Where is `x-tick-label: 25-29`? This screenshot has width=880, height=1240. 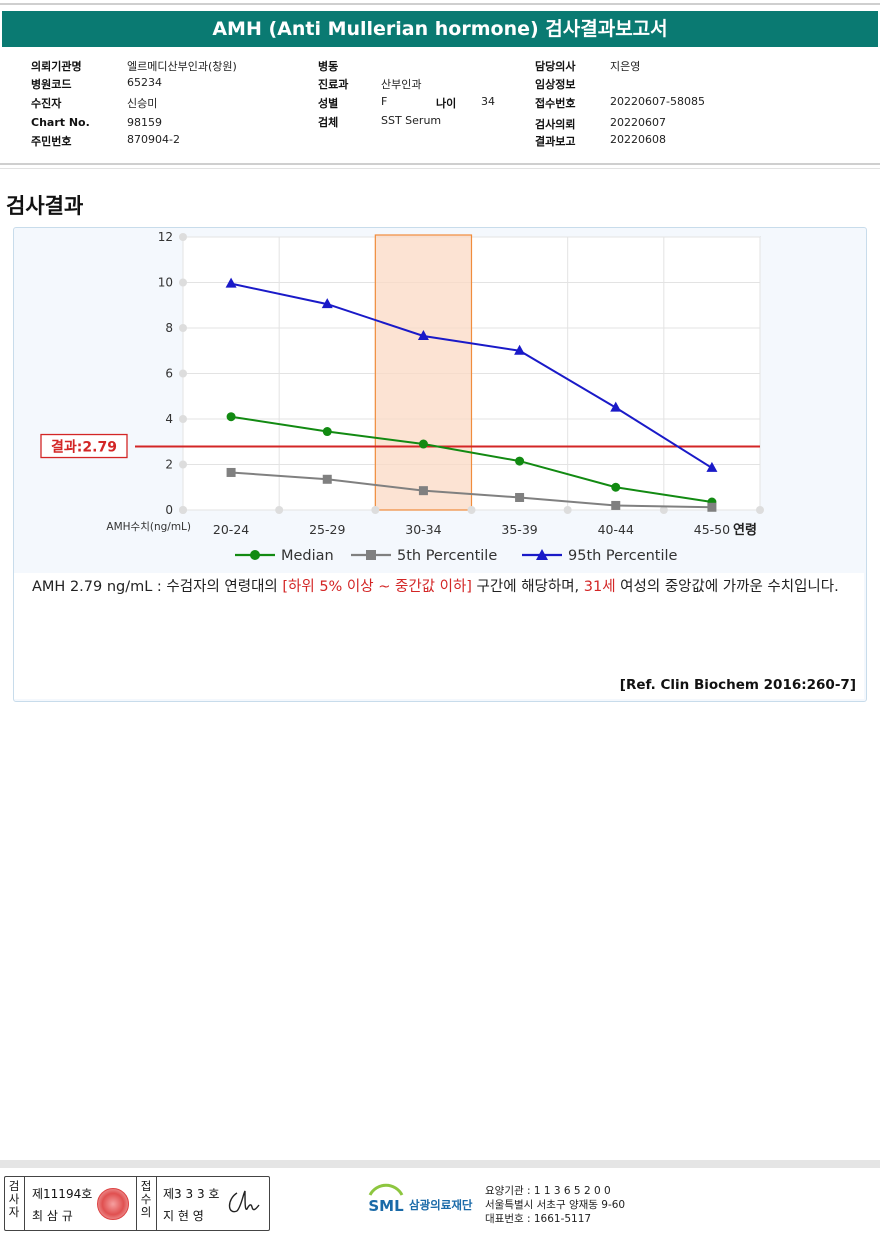
x-tick-label: 25-29 is located at coordinates (327, 529).